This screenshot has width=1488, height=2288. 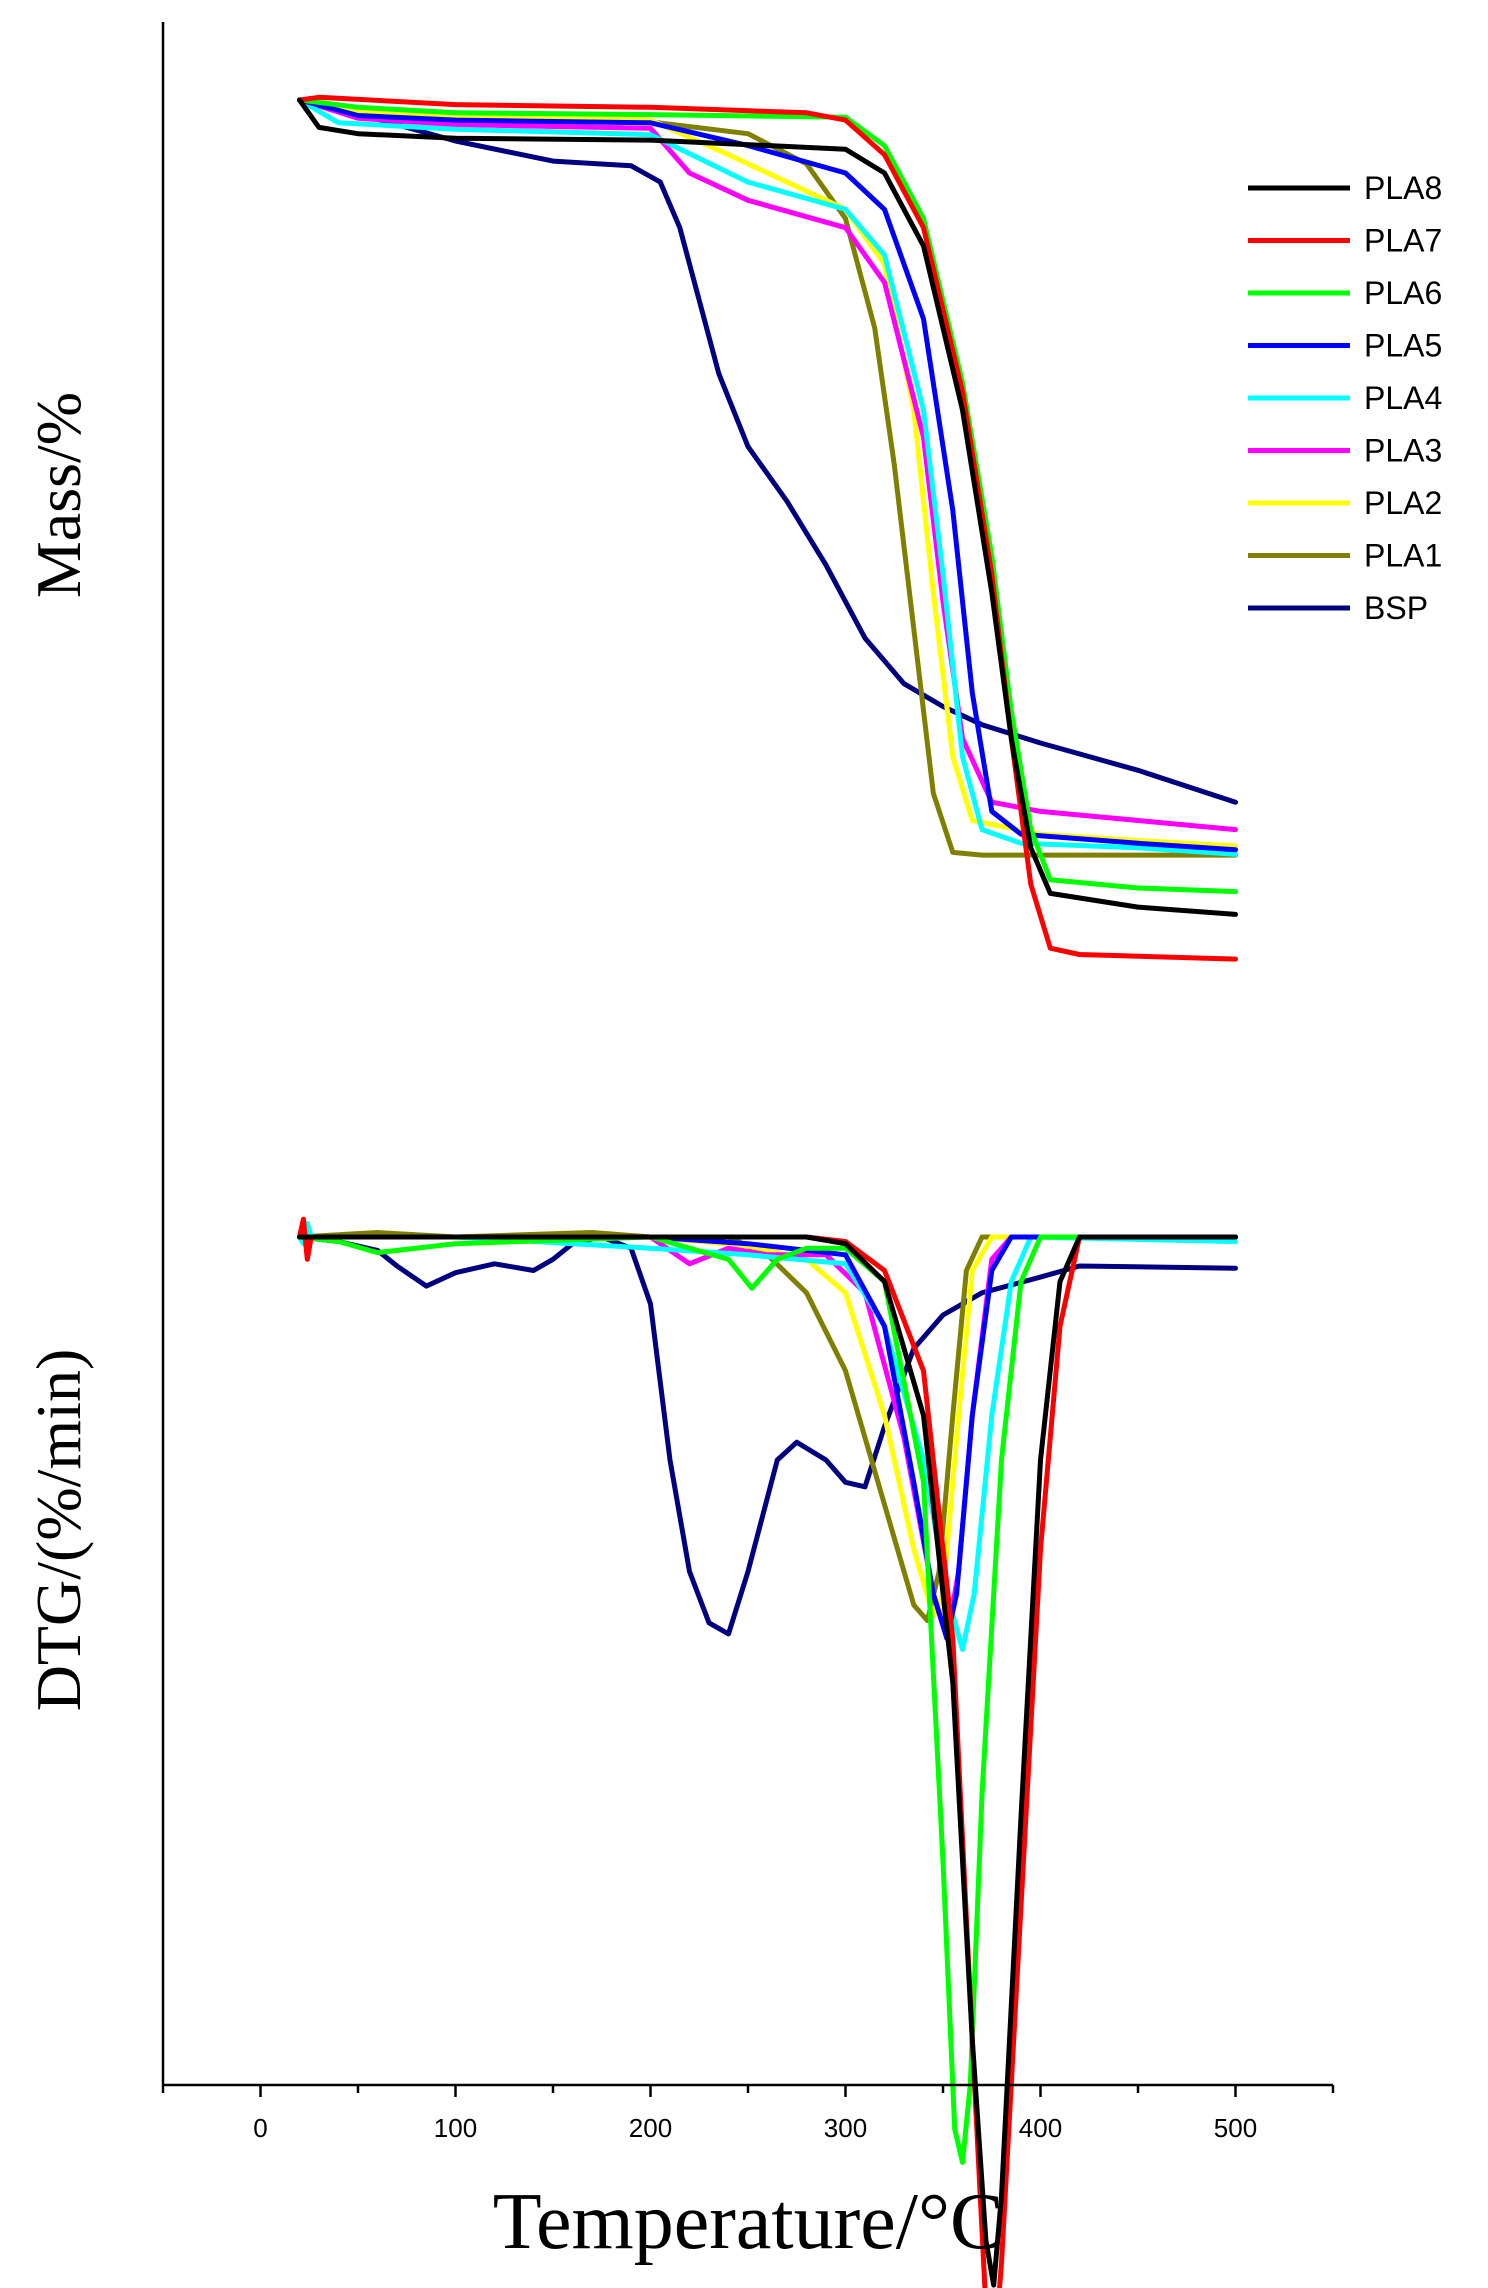 What do you see at coordinates (260, 2128) in the screenshot?
I see `x-tick-label: 0` at bounding box center [260, 2128].